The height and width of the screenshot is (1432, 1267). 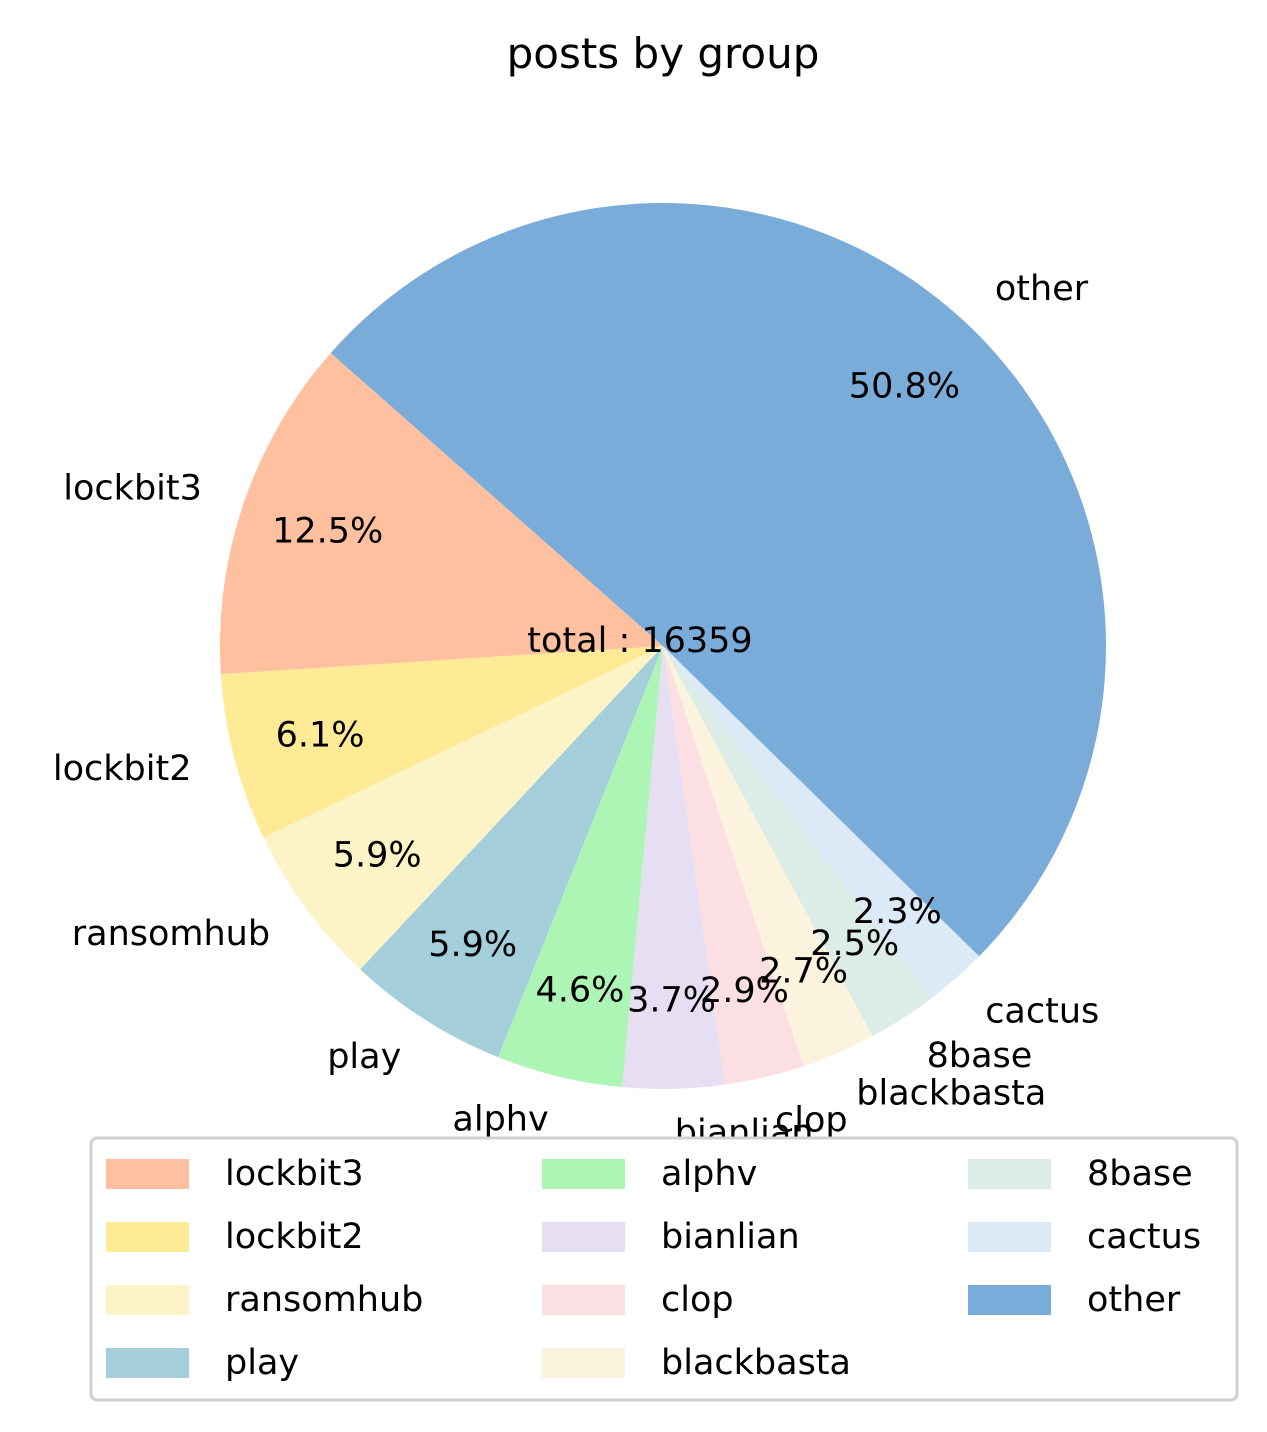 What do you see at coordinates (579, 991) in the screenshot?
I see `slice-percent-alphv: 4.6%` at bounding box center [579, 991].